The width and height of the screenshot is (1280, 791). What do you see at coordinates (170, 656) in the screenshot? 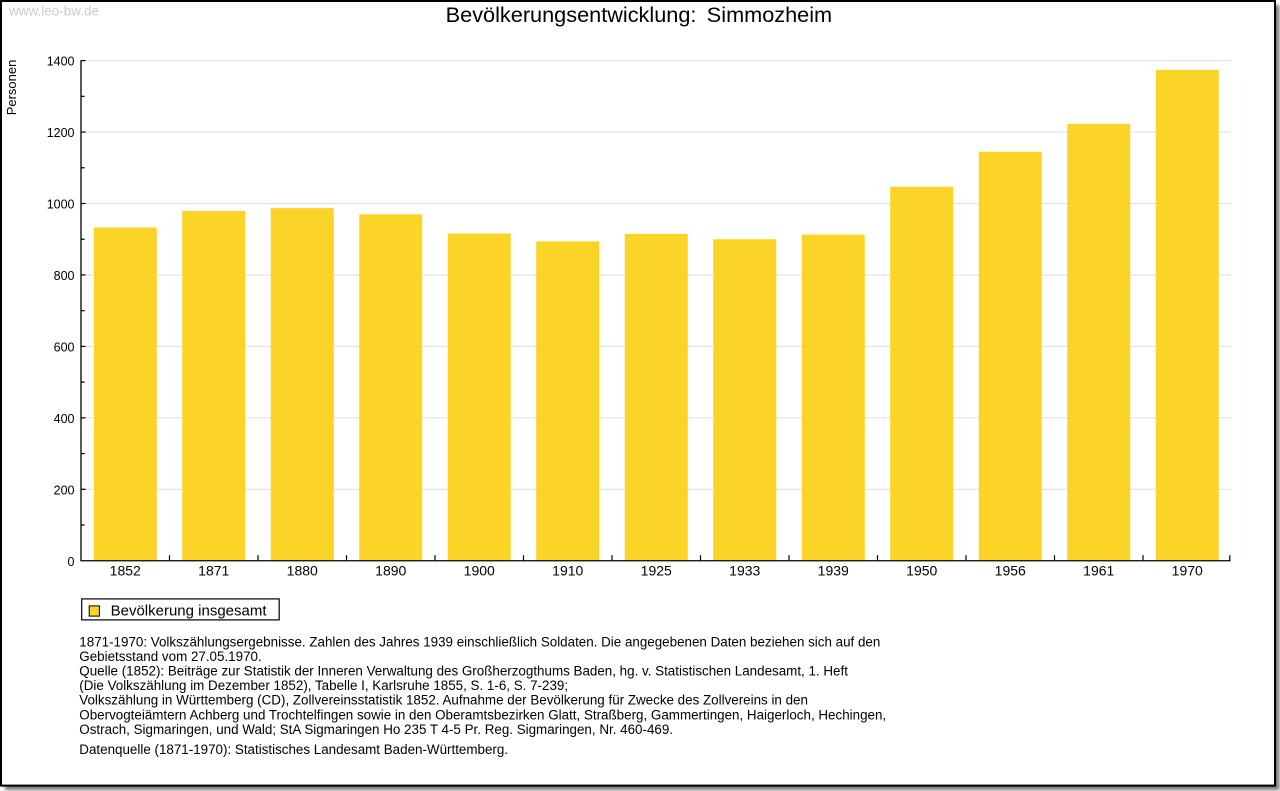
I see `svg-text: Gebietsstand vom 27.05.1970.` at bounding box center [170, 656].